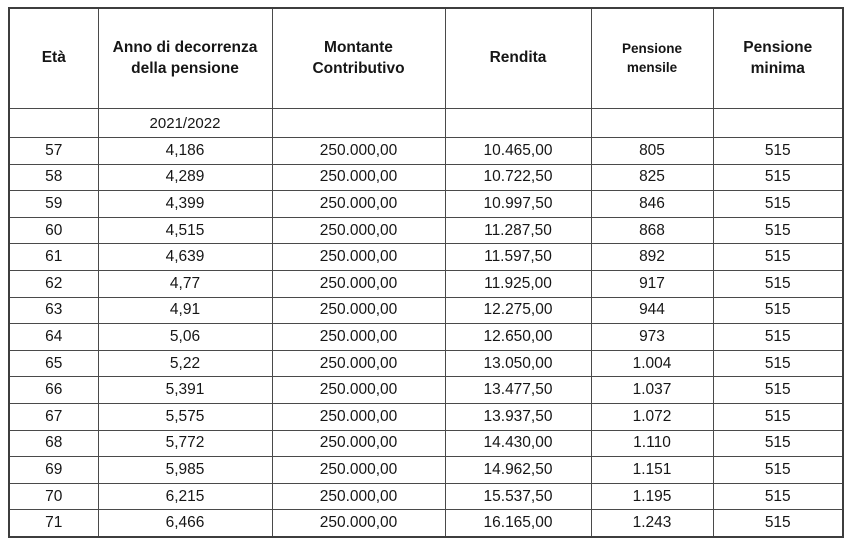 Image resolution: width=850 pixels, height=543 pixels. What do you see at coordinates (53, 443) in the screenshot?
I see `cell-eta: 68` at bounding box center [53, 443].